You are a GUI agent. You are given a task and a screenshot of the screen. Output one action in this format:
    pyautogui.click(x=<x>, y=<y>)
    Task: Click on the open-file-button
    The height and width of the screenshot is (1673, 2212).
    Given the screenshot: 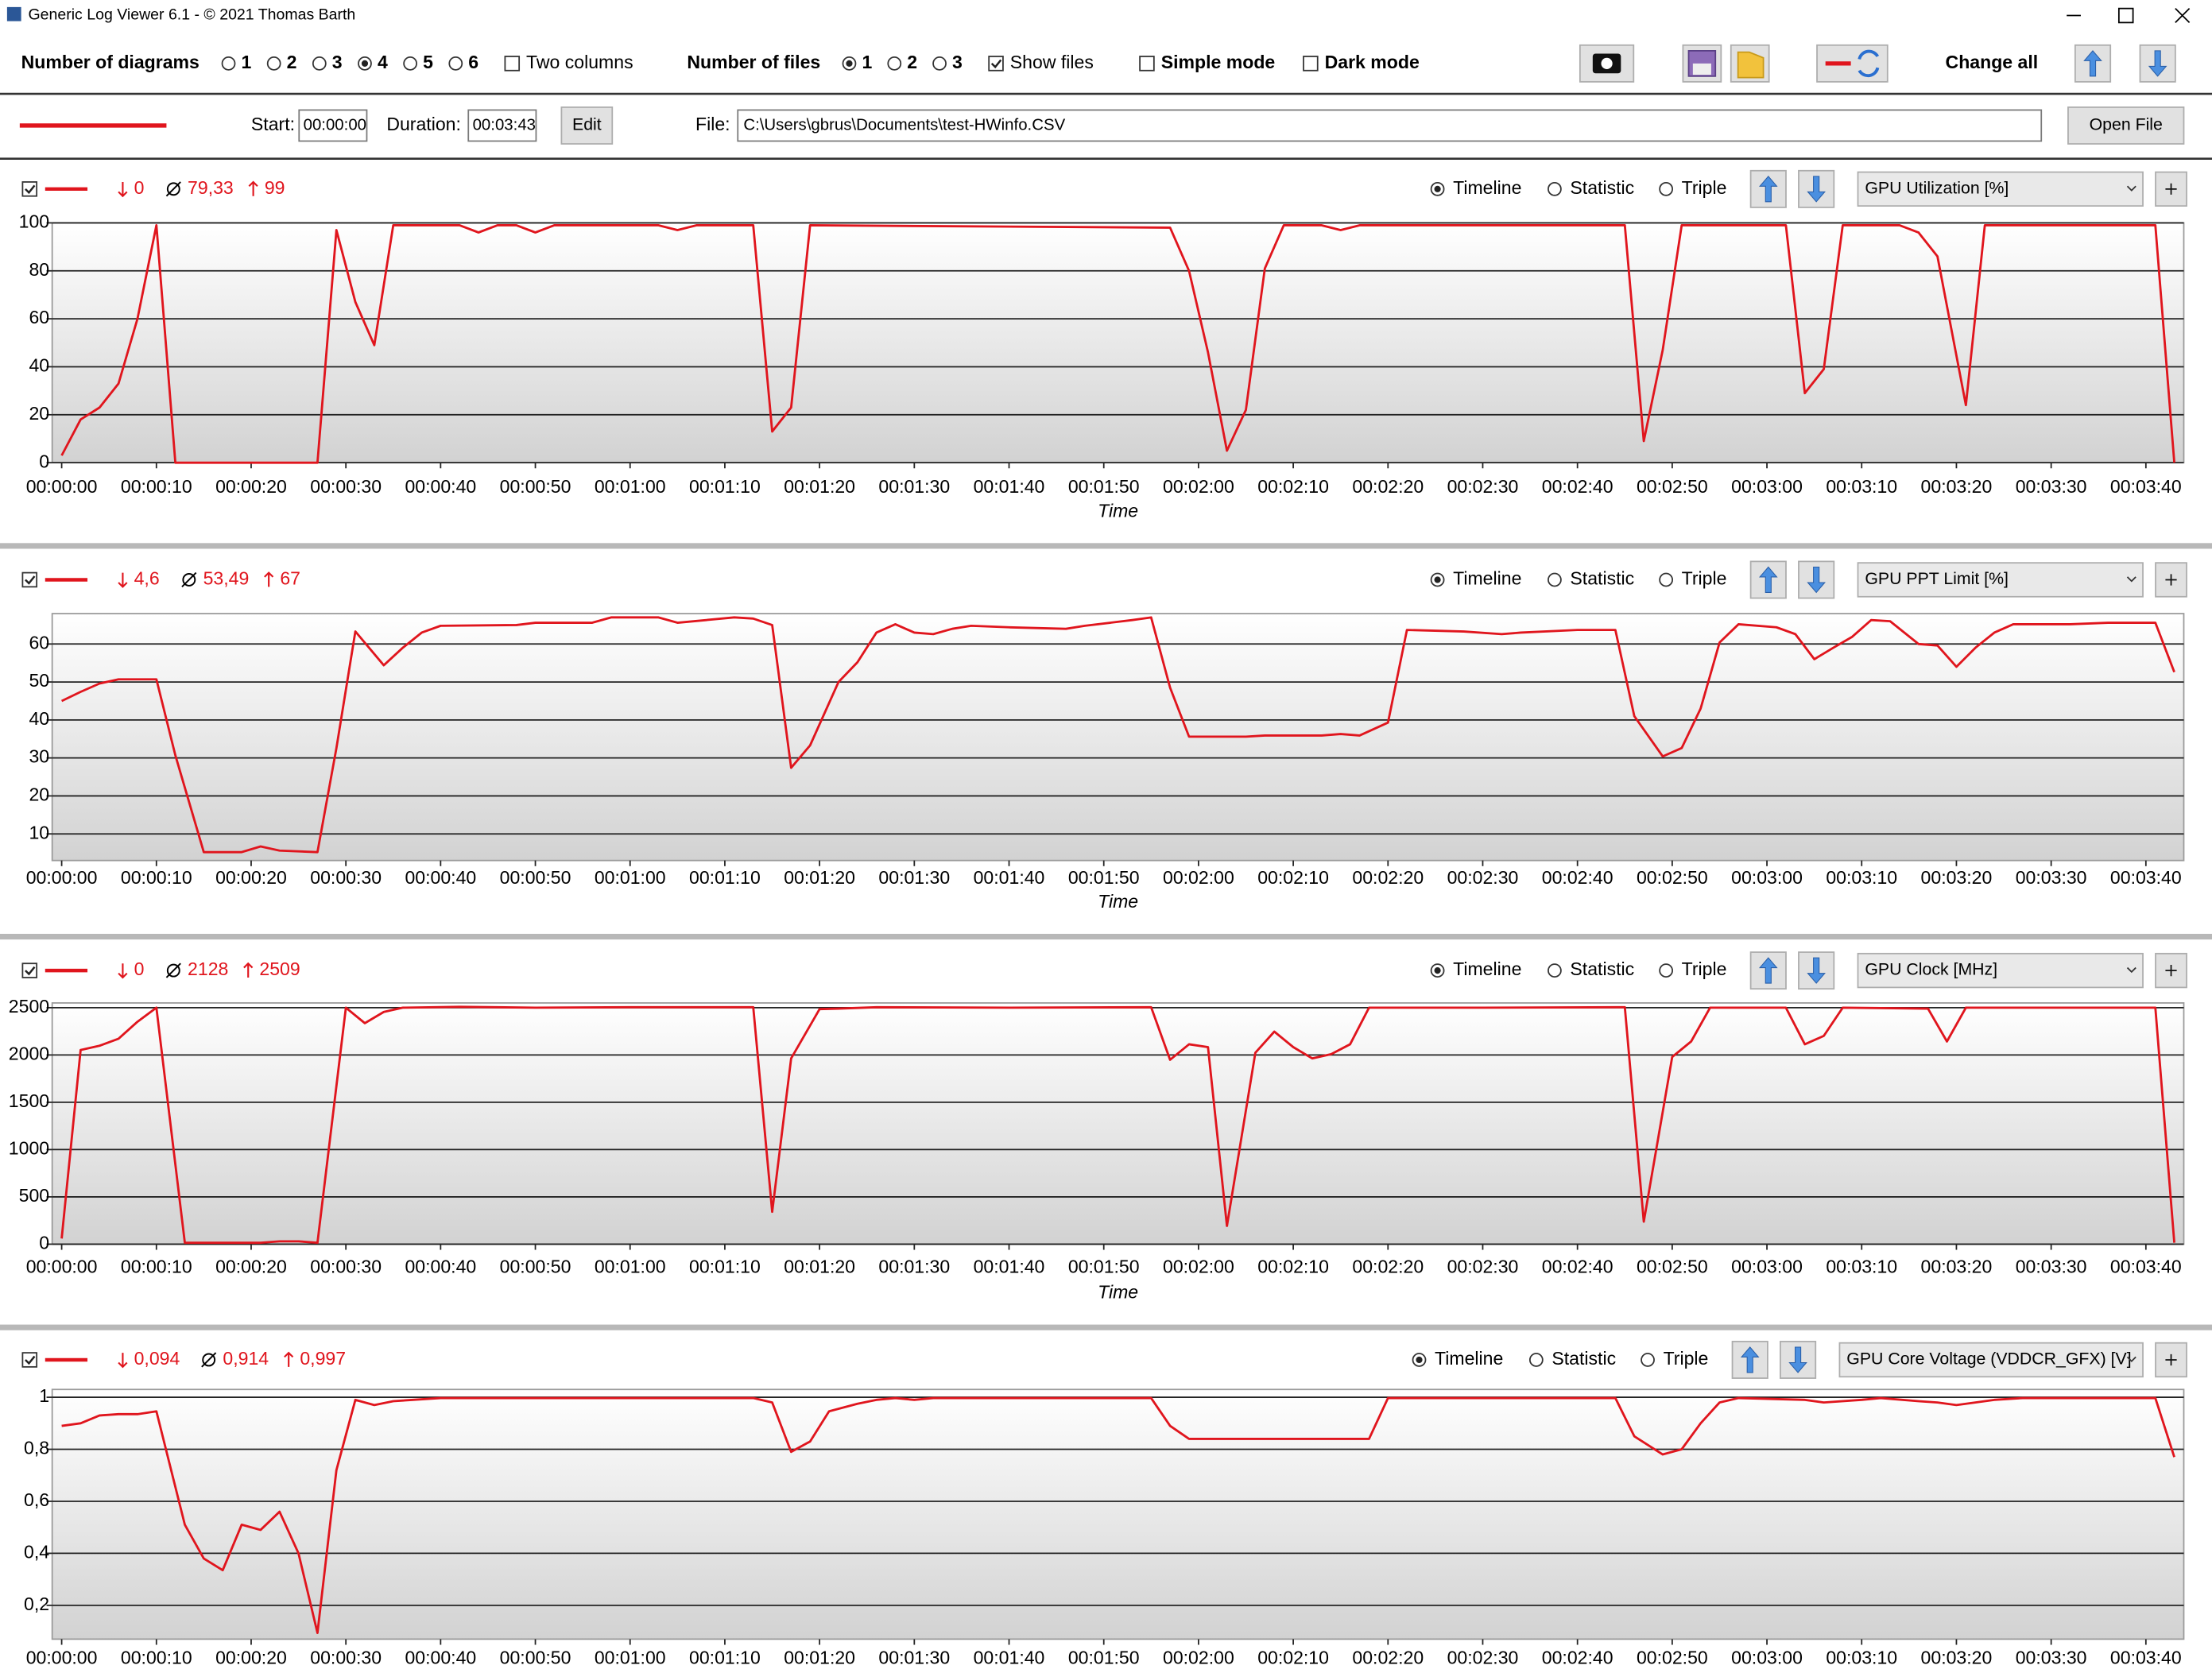 What is the action you would take?
    pyautogui.click(x=2126, y=125)
    